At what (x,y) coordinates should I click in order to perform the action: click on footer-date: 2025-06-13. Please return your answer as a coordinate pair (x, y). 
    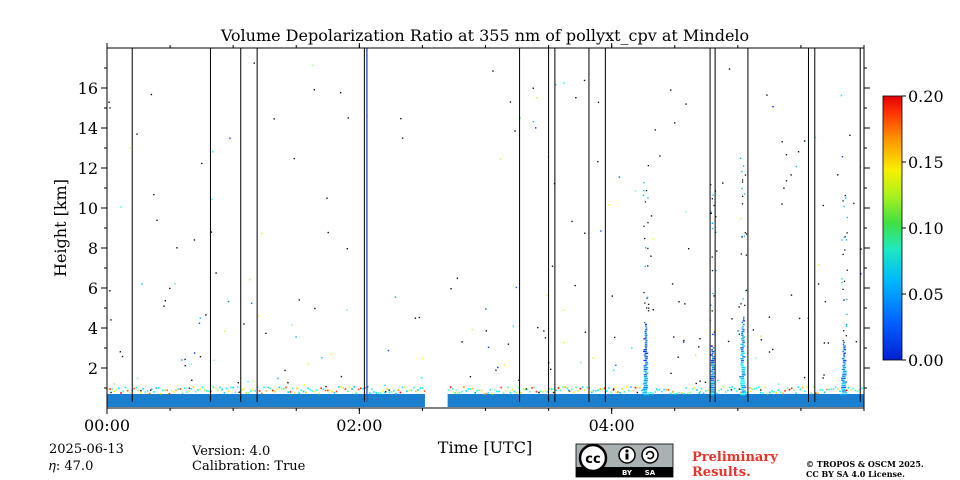
    Looking at the image, I should click on (86, 449).